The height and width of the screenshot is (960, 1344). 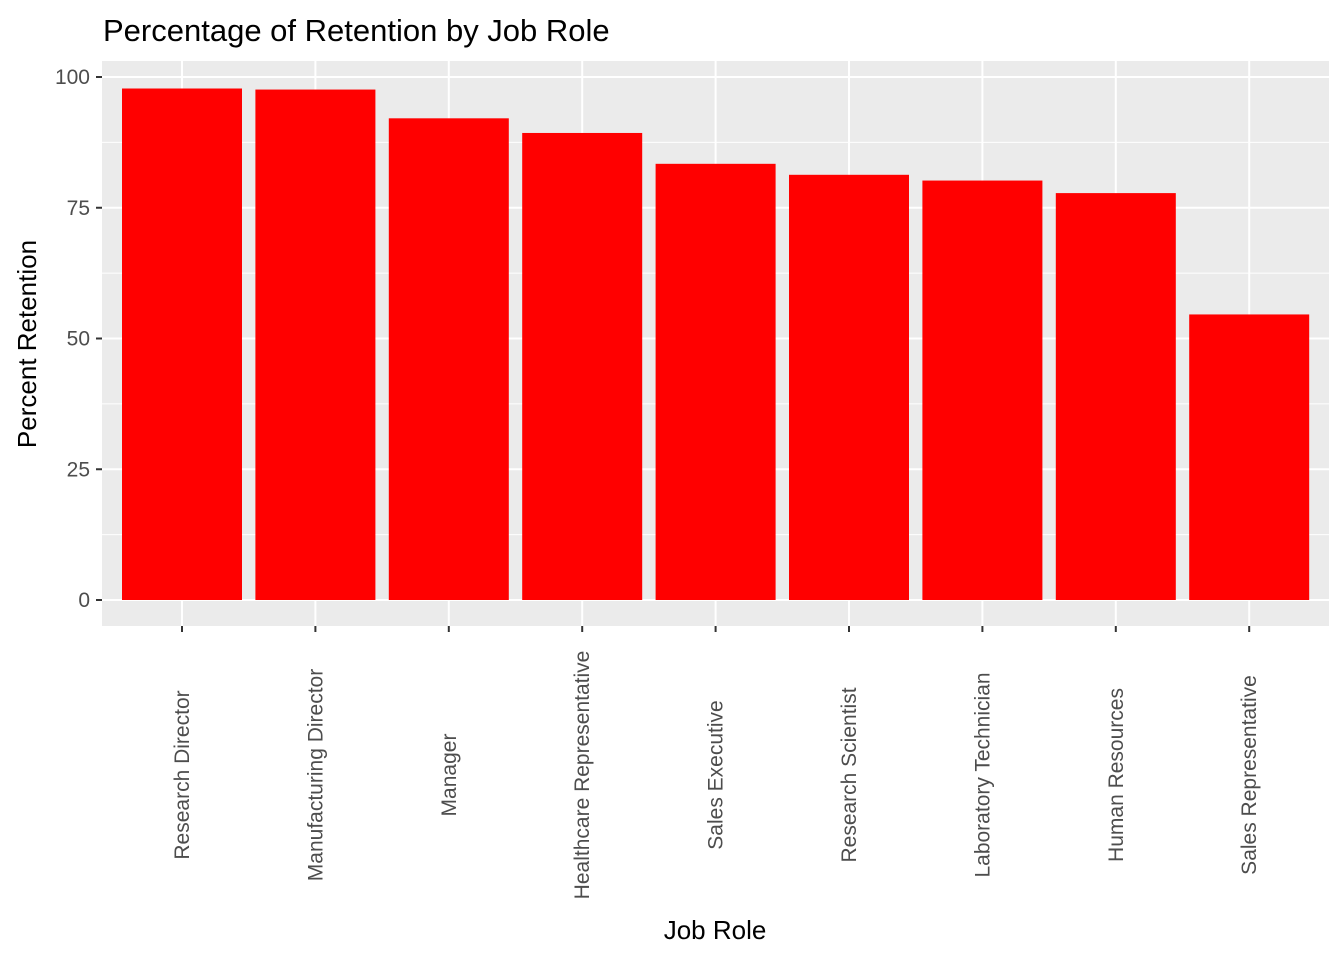 I want to click on x-tick-label: Research Director, so click(x=182, y=774).